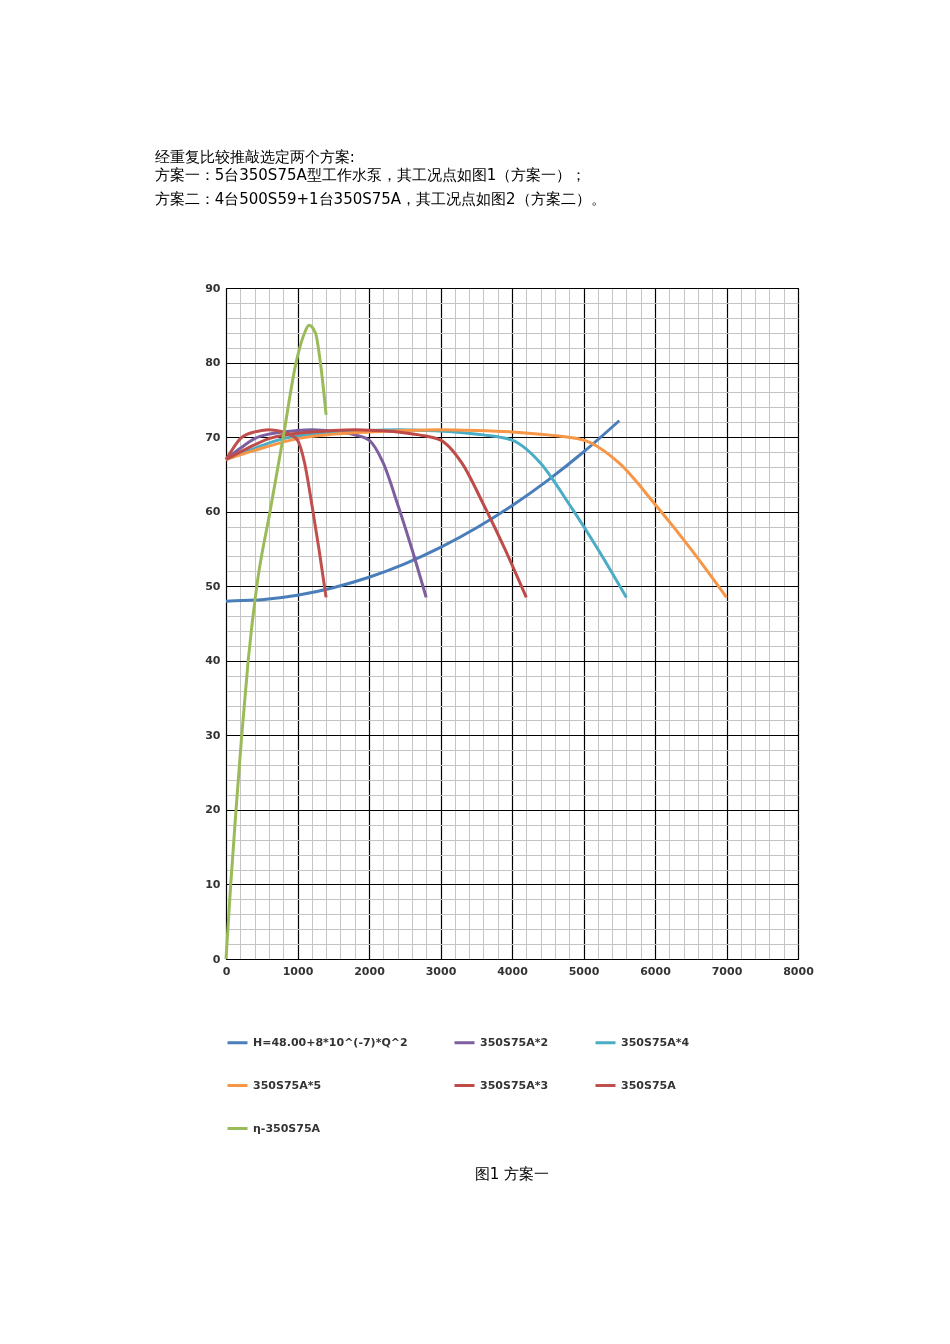  What do you see at coordinates (226, 971) in the screenshot?
I see `x-tick-label: 0` at bounding box center [226, 971].